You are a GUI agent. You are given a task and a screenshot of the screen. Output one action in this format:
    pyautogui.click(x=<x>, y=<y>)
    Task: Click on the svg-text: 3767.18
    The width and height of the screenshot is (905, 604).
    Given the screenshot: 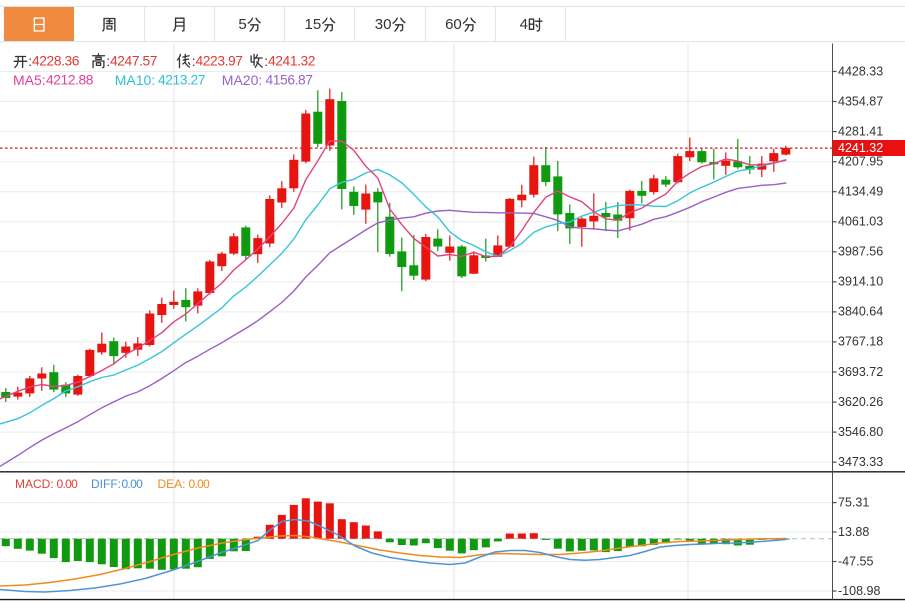 What is the action you would take?
    pyautogui.click(x=860, y=342)
    